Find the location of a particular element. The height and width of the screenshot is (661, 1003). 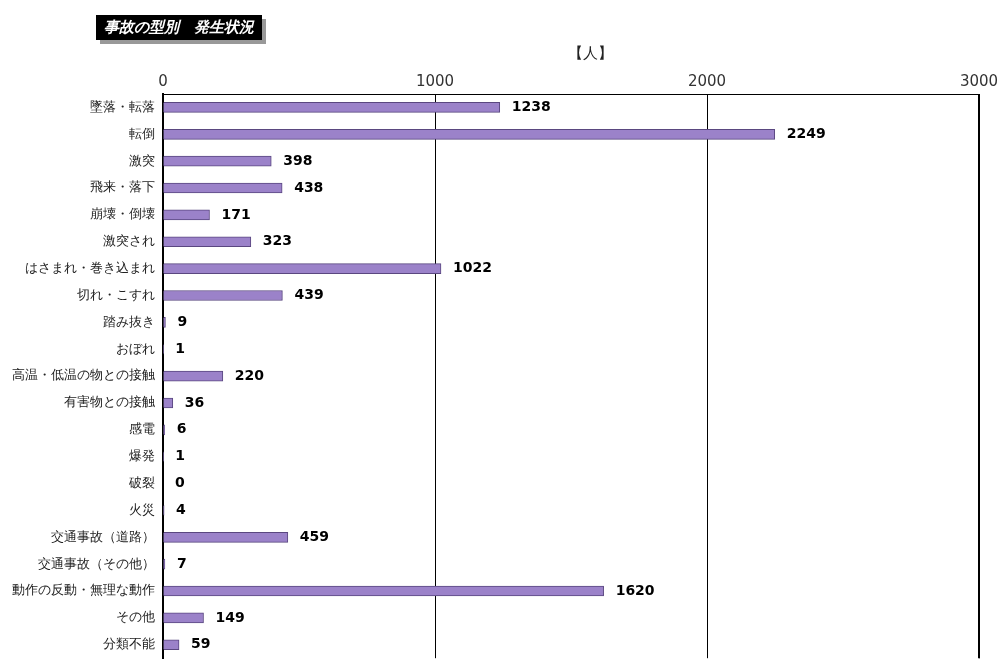

x-tick-label: 1000 is located at coordinates (435, 80).